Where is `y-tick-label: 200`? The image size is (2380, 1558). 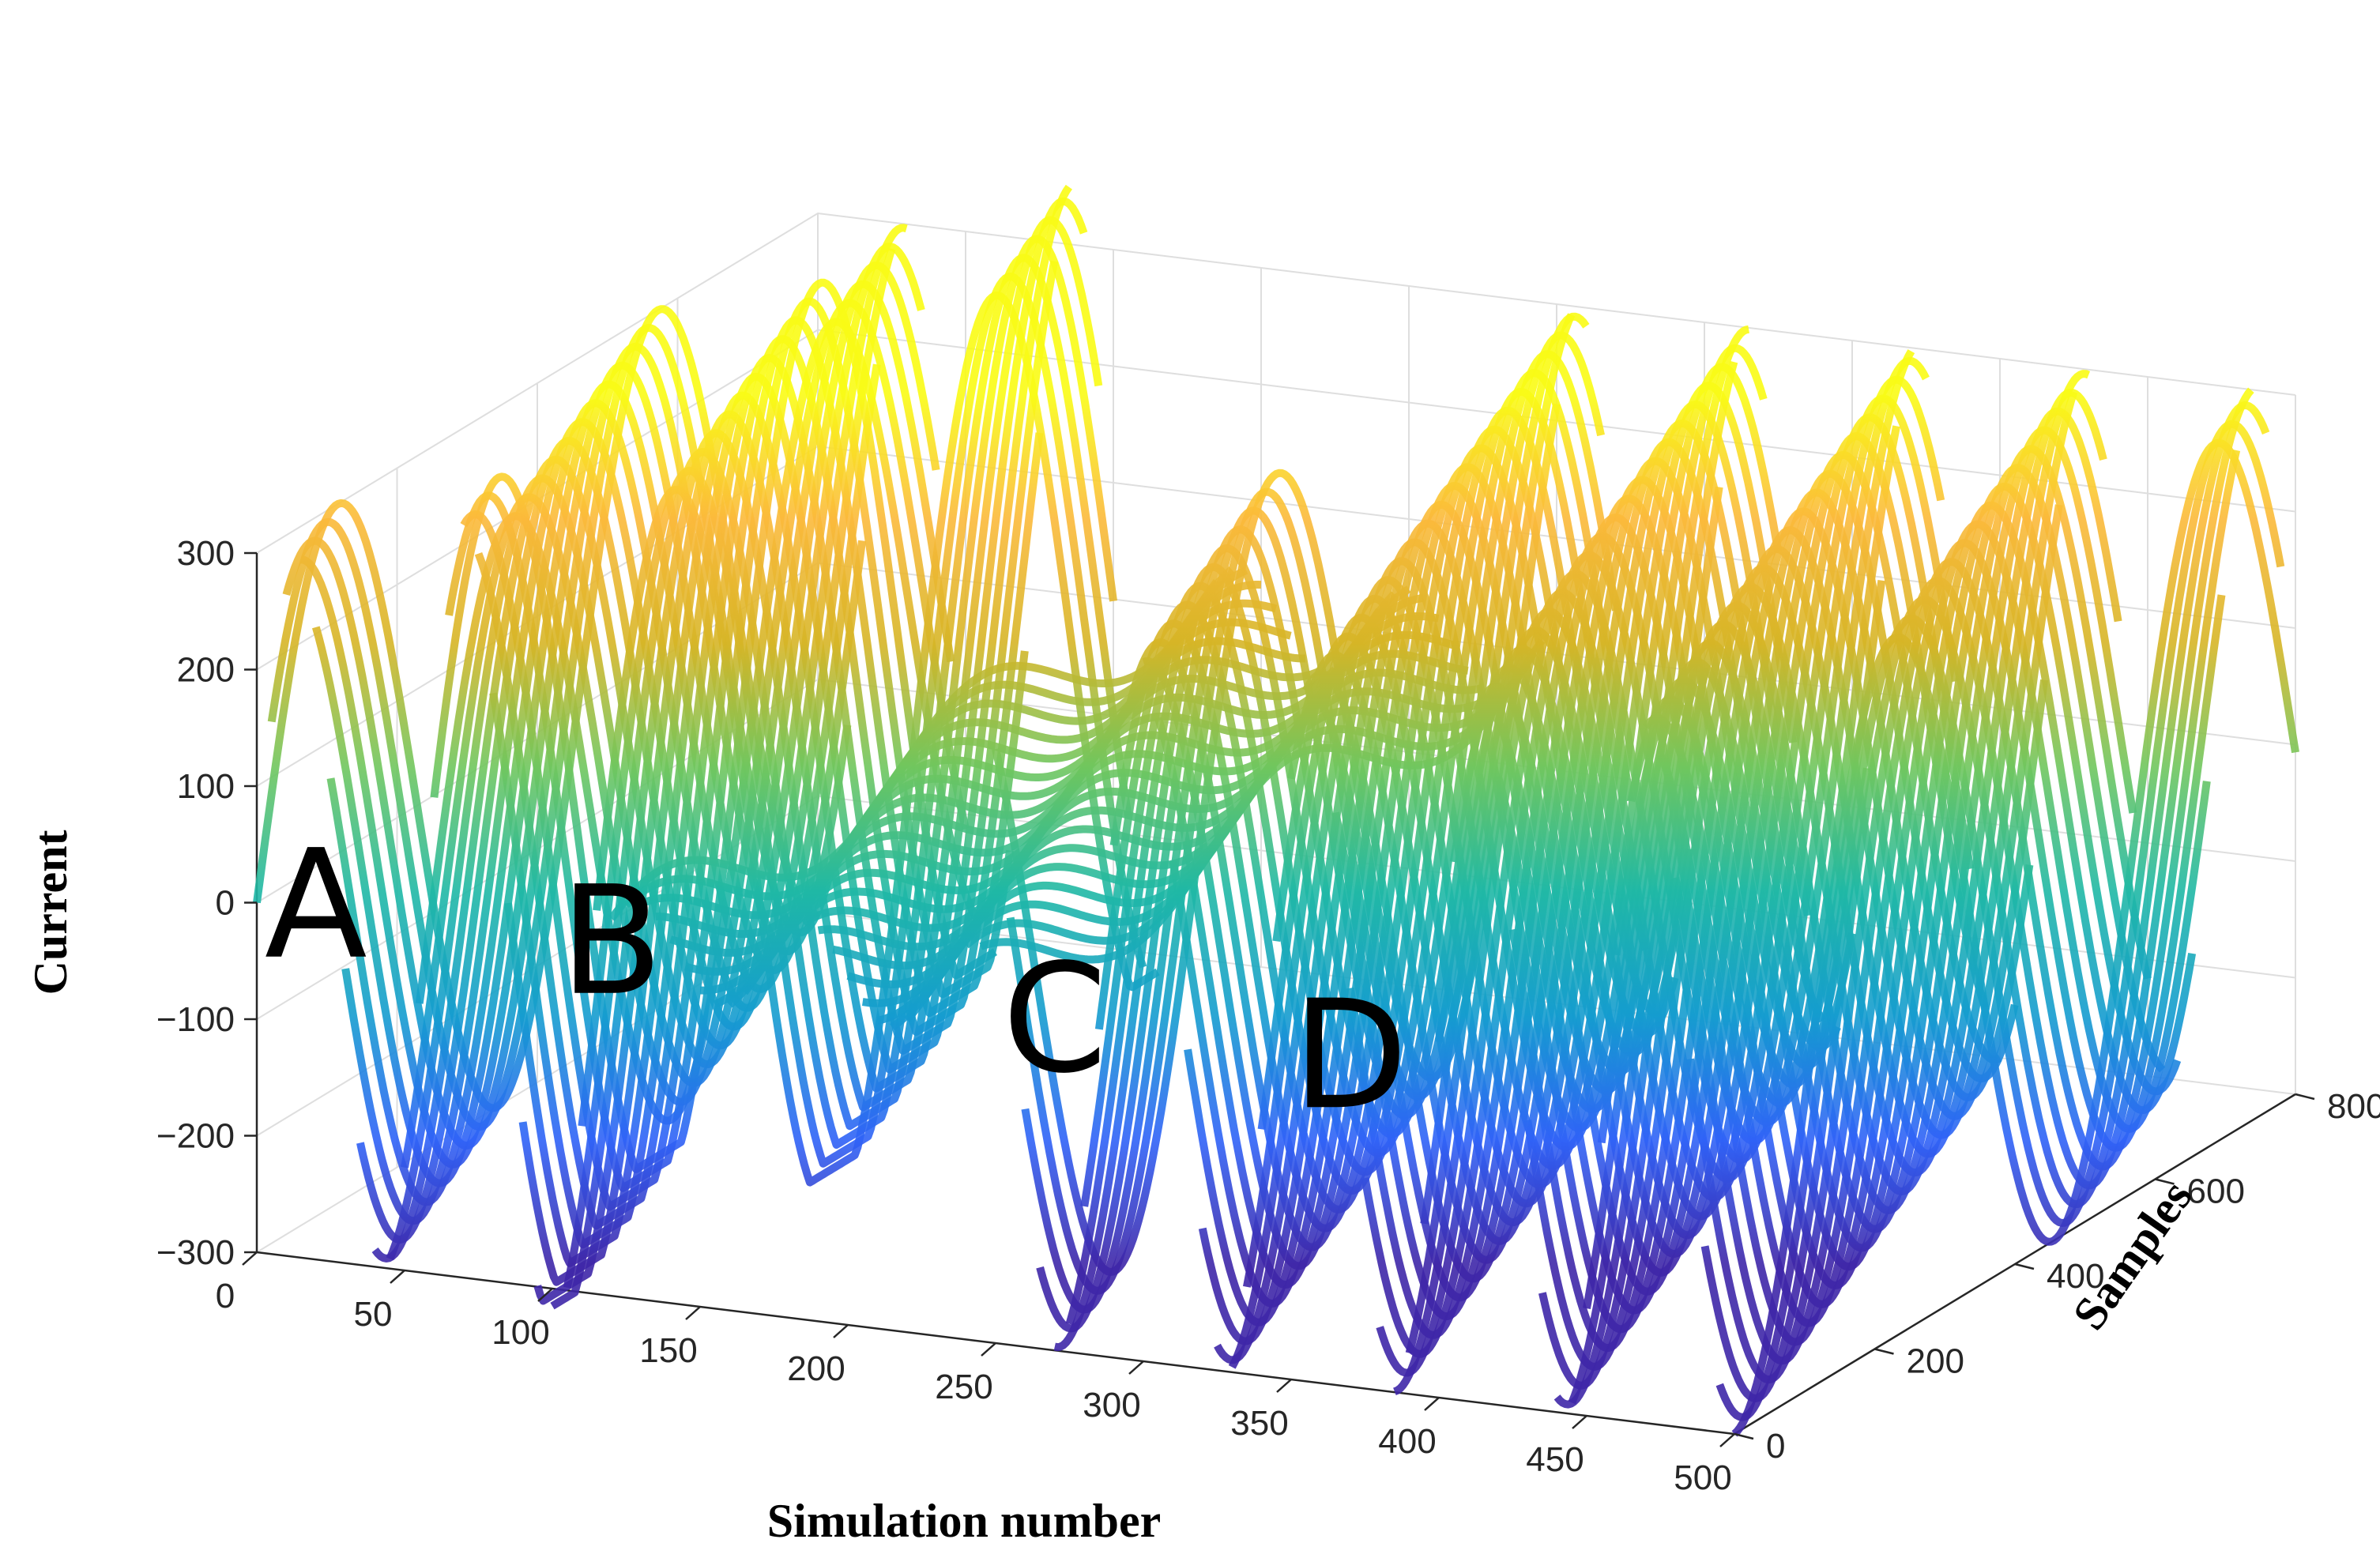 y-tick-label: 200 is located at coordinates (1935, 1361).